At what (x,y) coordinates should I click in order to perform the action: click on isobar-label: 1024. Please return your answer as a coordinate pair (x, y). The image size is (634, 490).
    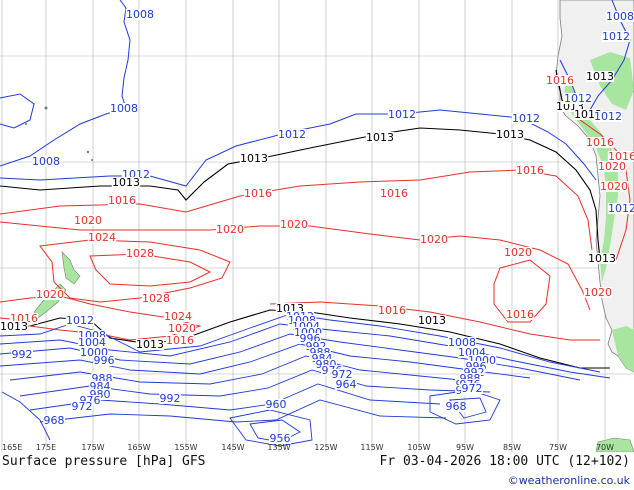
    Looking at the image, I should click on (102, 237).